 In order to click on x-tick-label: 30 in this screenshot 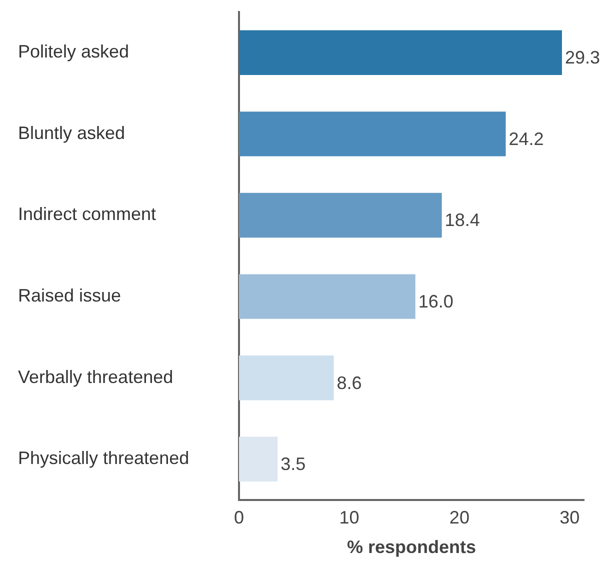, I will do `click(570, 518)`.